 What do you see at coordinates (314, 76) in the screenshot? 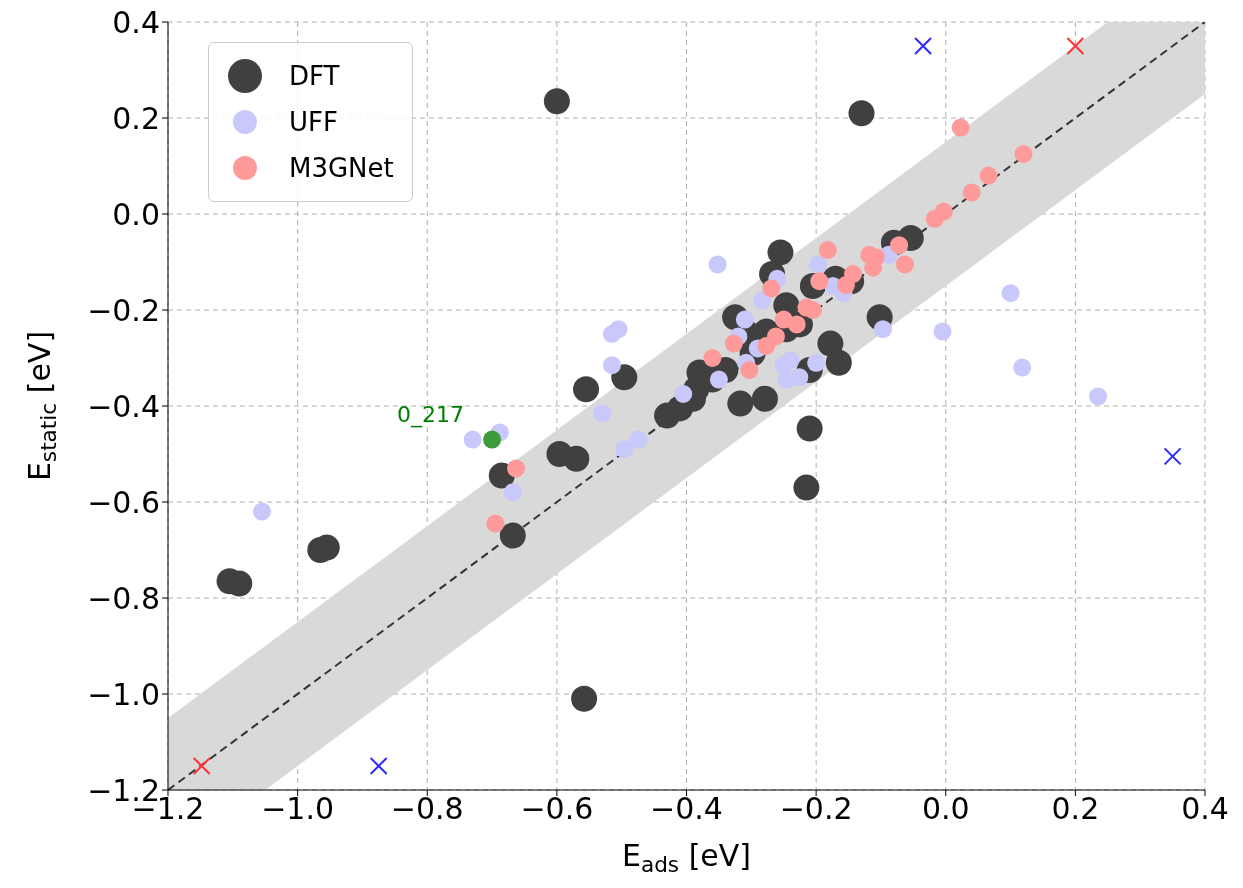
I see `legend-label: DFT` at bounding box center [314, 76].